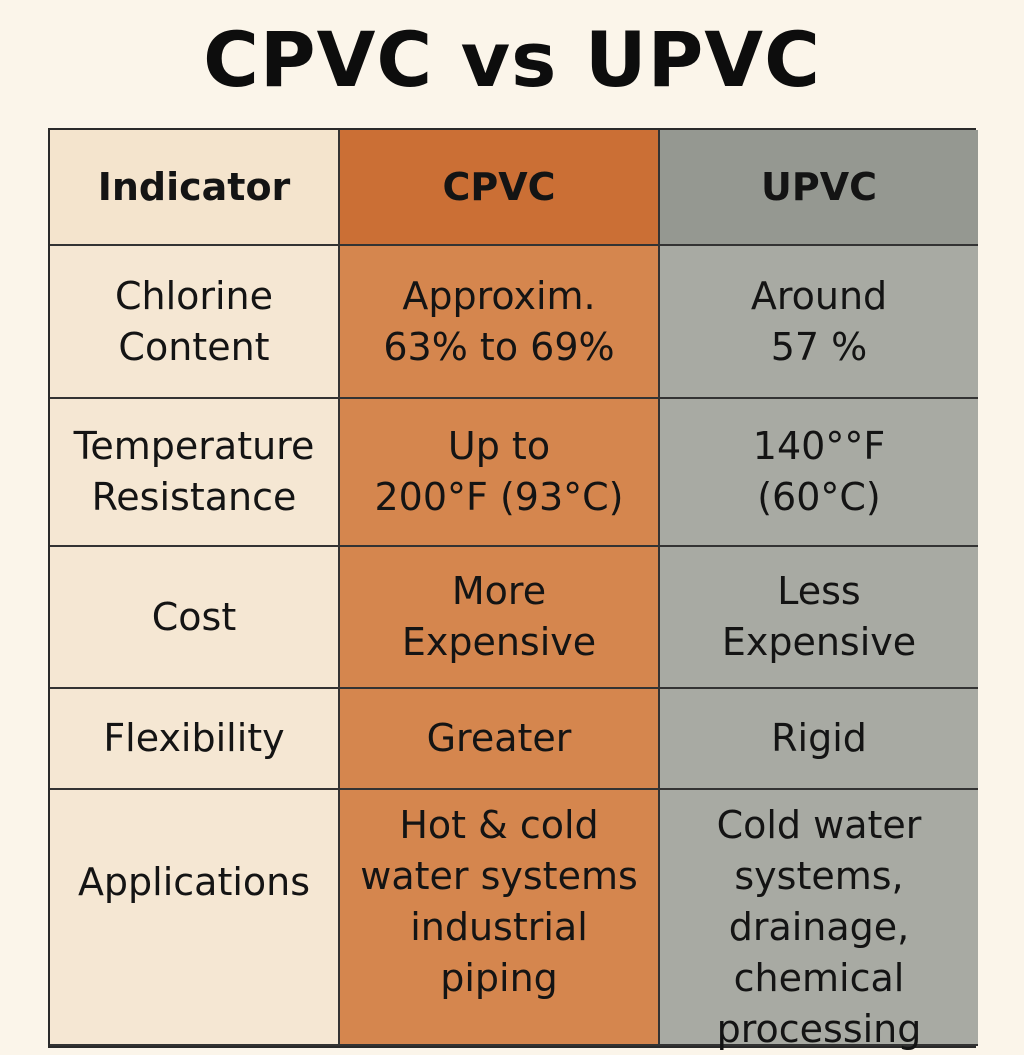  What do you see at coordinates (195, 473) in the screenshot?
I see `row-temperature-indicator: Temperature Resistance` at bounding box center [195, 473].